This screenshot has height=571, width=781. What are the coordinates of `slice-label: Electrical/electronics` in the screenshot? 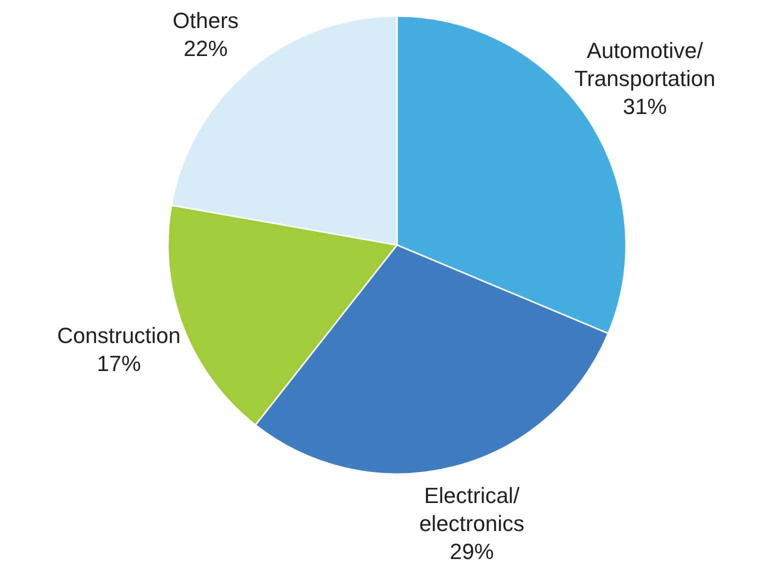 It's located at (471, 509).